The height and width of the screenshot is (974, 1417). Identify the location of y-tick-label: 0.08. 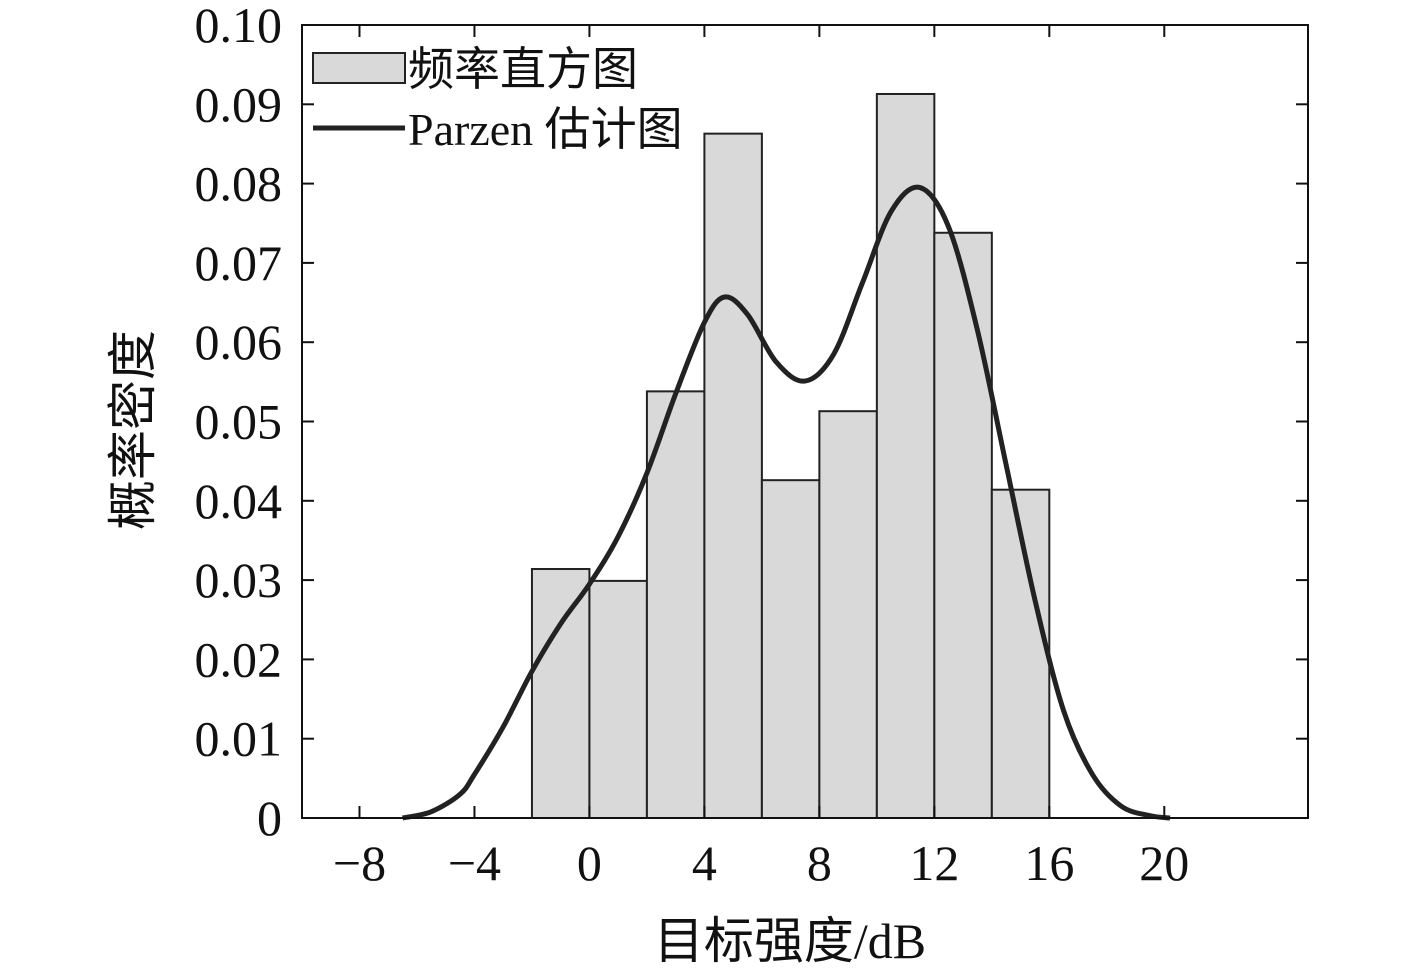
(239, 184).